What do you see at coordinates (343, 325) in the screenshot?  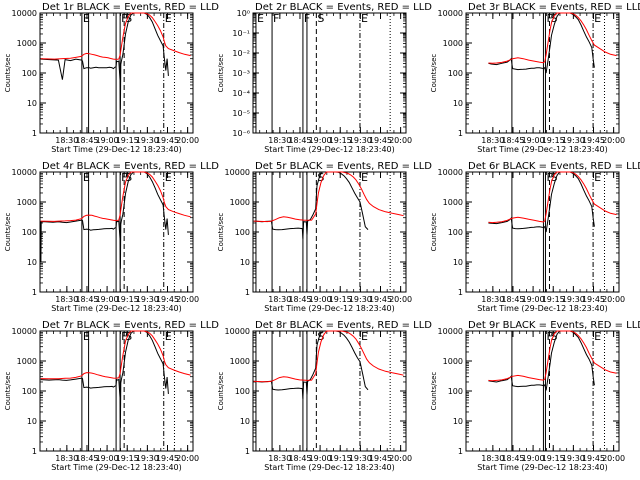 I see `chart-title: Det 8r BLACK = Events, RED = LLD` at bounding box center [343, 325].